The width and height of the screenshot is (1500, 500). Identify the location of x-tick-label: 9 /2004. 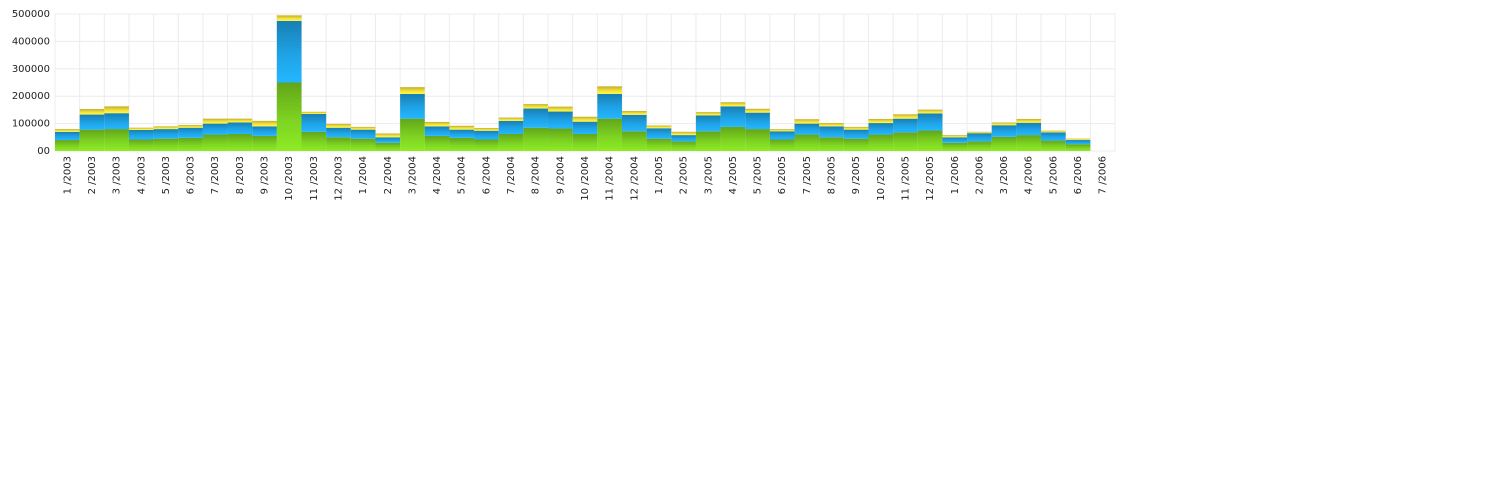
(560, 175).